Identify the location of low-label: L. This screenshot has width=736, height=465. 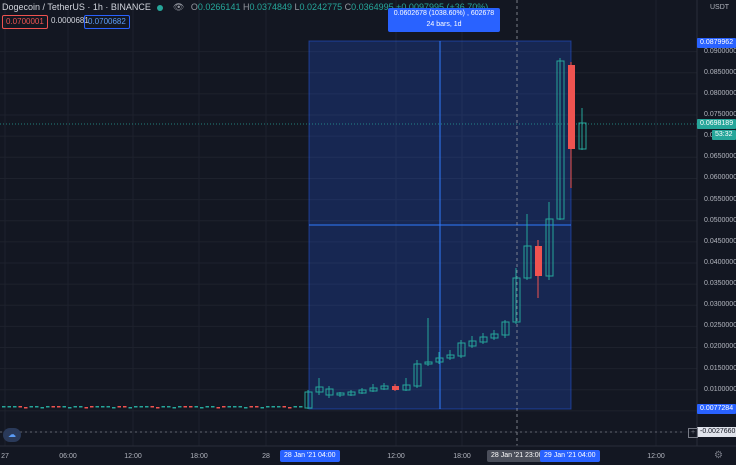
(297, 7).